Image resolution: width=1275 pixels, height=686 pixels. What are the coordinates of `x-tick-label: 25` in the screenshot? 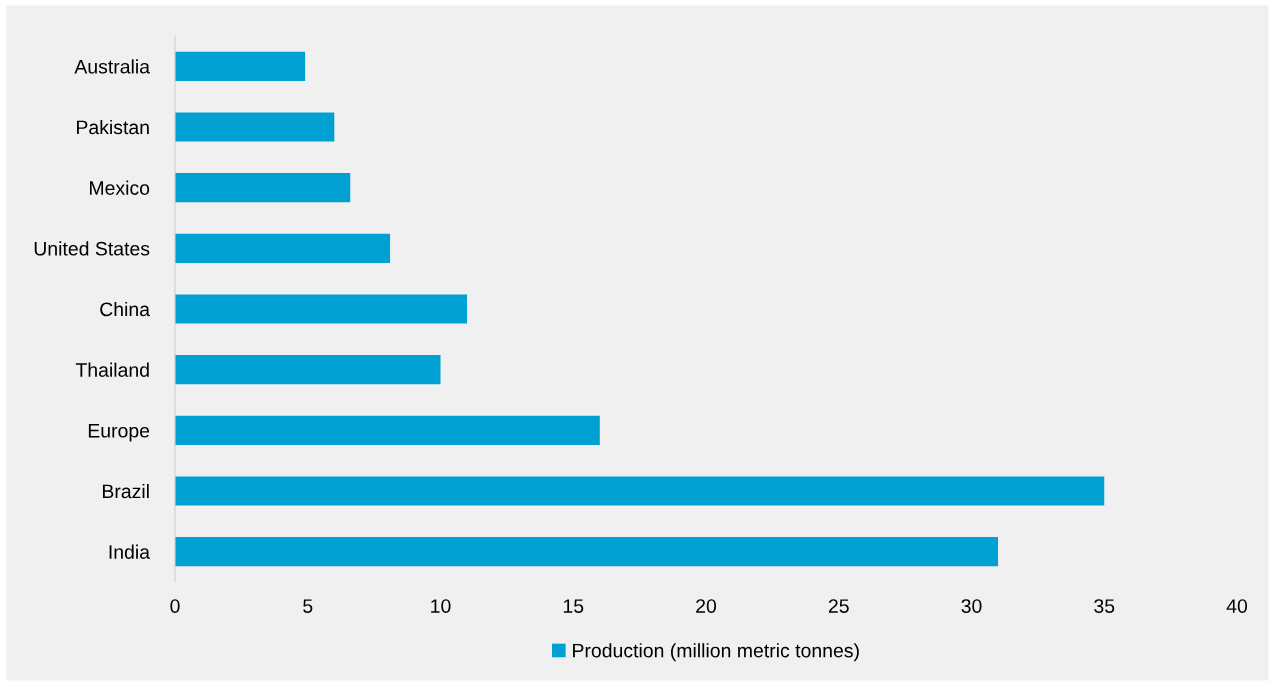 It's located at (838, 606).